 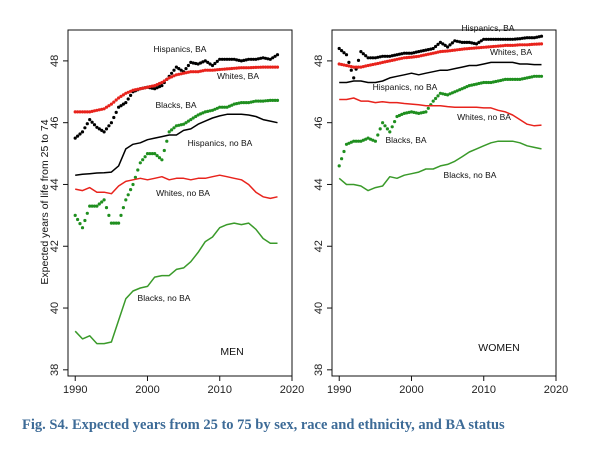 What do you see at coordinates (440, 121) in the screenshot?
I see `series-dots-women-blacks-ba` at bounding box center [440, 121].